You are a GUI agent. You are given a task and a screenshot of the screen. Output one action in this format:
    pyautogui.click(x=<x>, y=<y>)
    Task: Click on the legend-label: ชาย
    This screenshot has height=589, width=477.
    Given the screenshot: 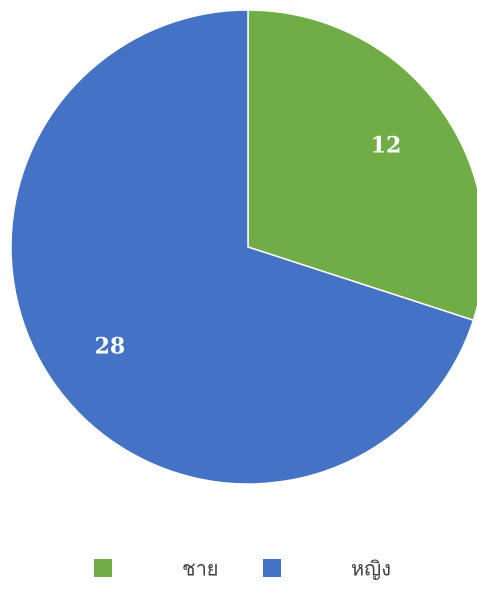 What is the action you would take?
    pyautogui.click(x=200, y=569)
    